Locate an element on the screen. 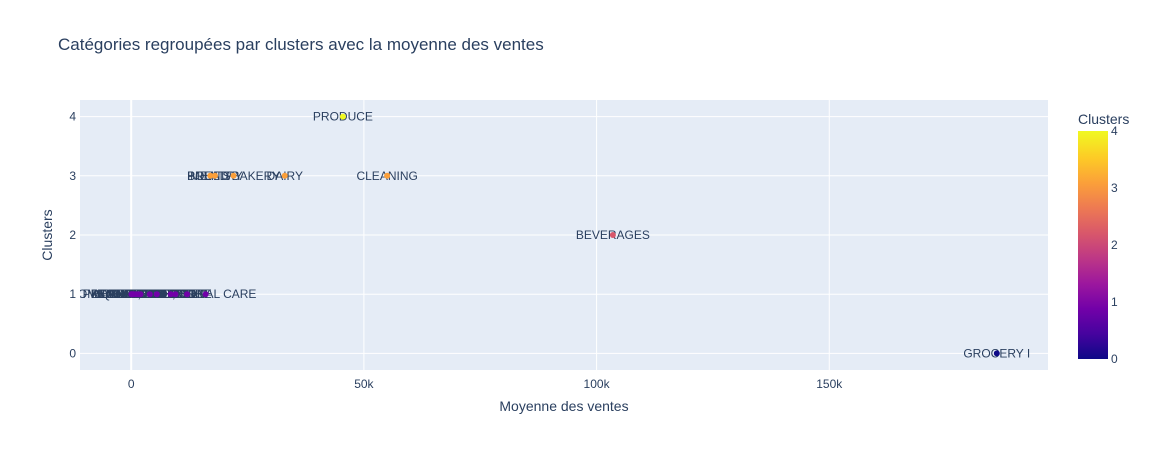 This screenshot has width=1158, height=450. x-tick-labels: 0 50k 100k 150k is located at coordinates (485, 384).